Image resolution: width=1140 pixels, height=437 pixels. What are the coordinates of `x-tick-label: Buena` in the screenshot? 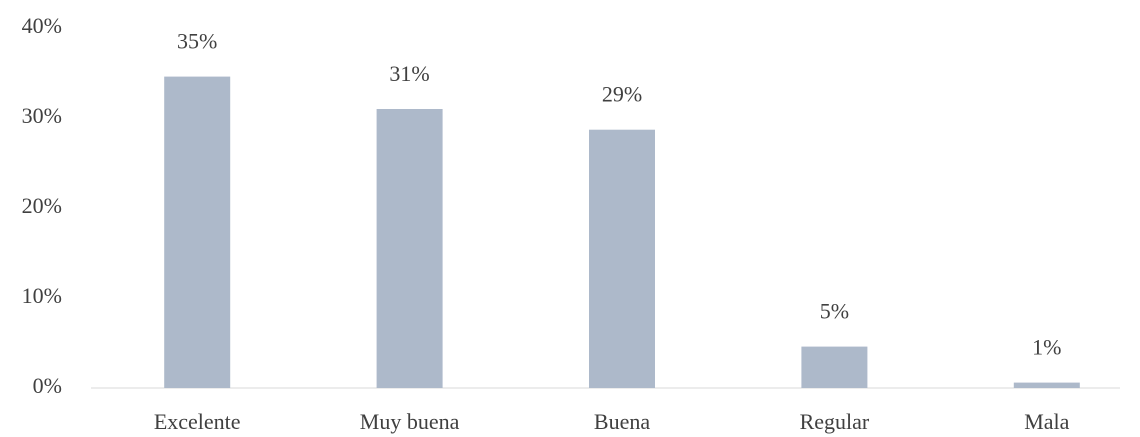 It's located at (622, 421).